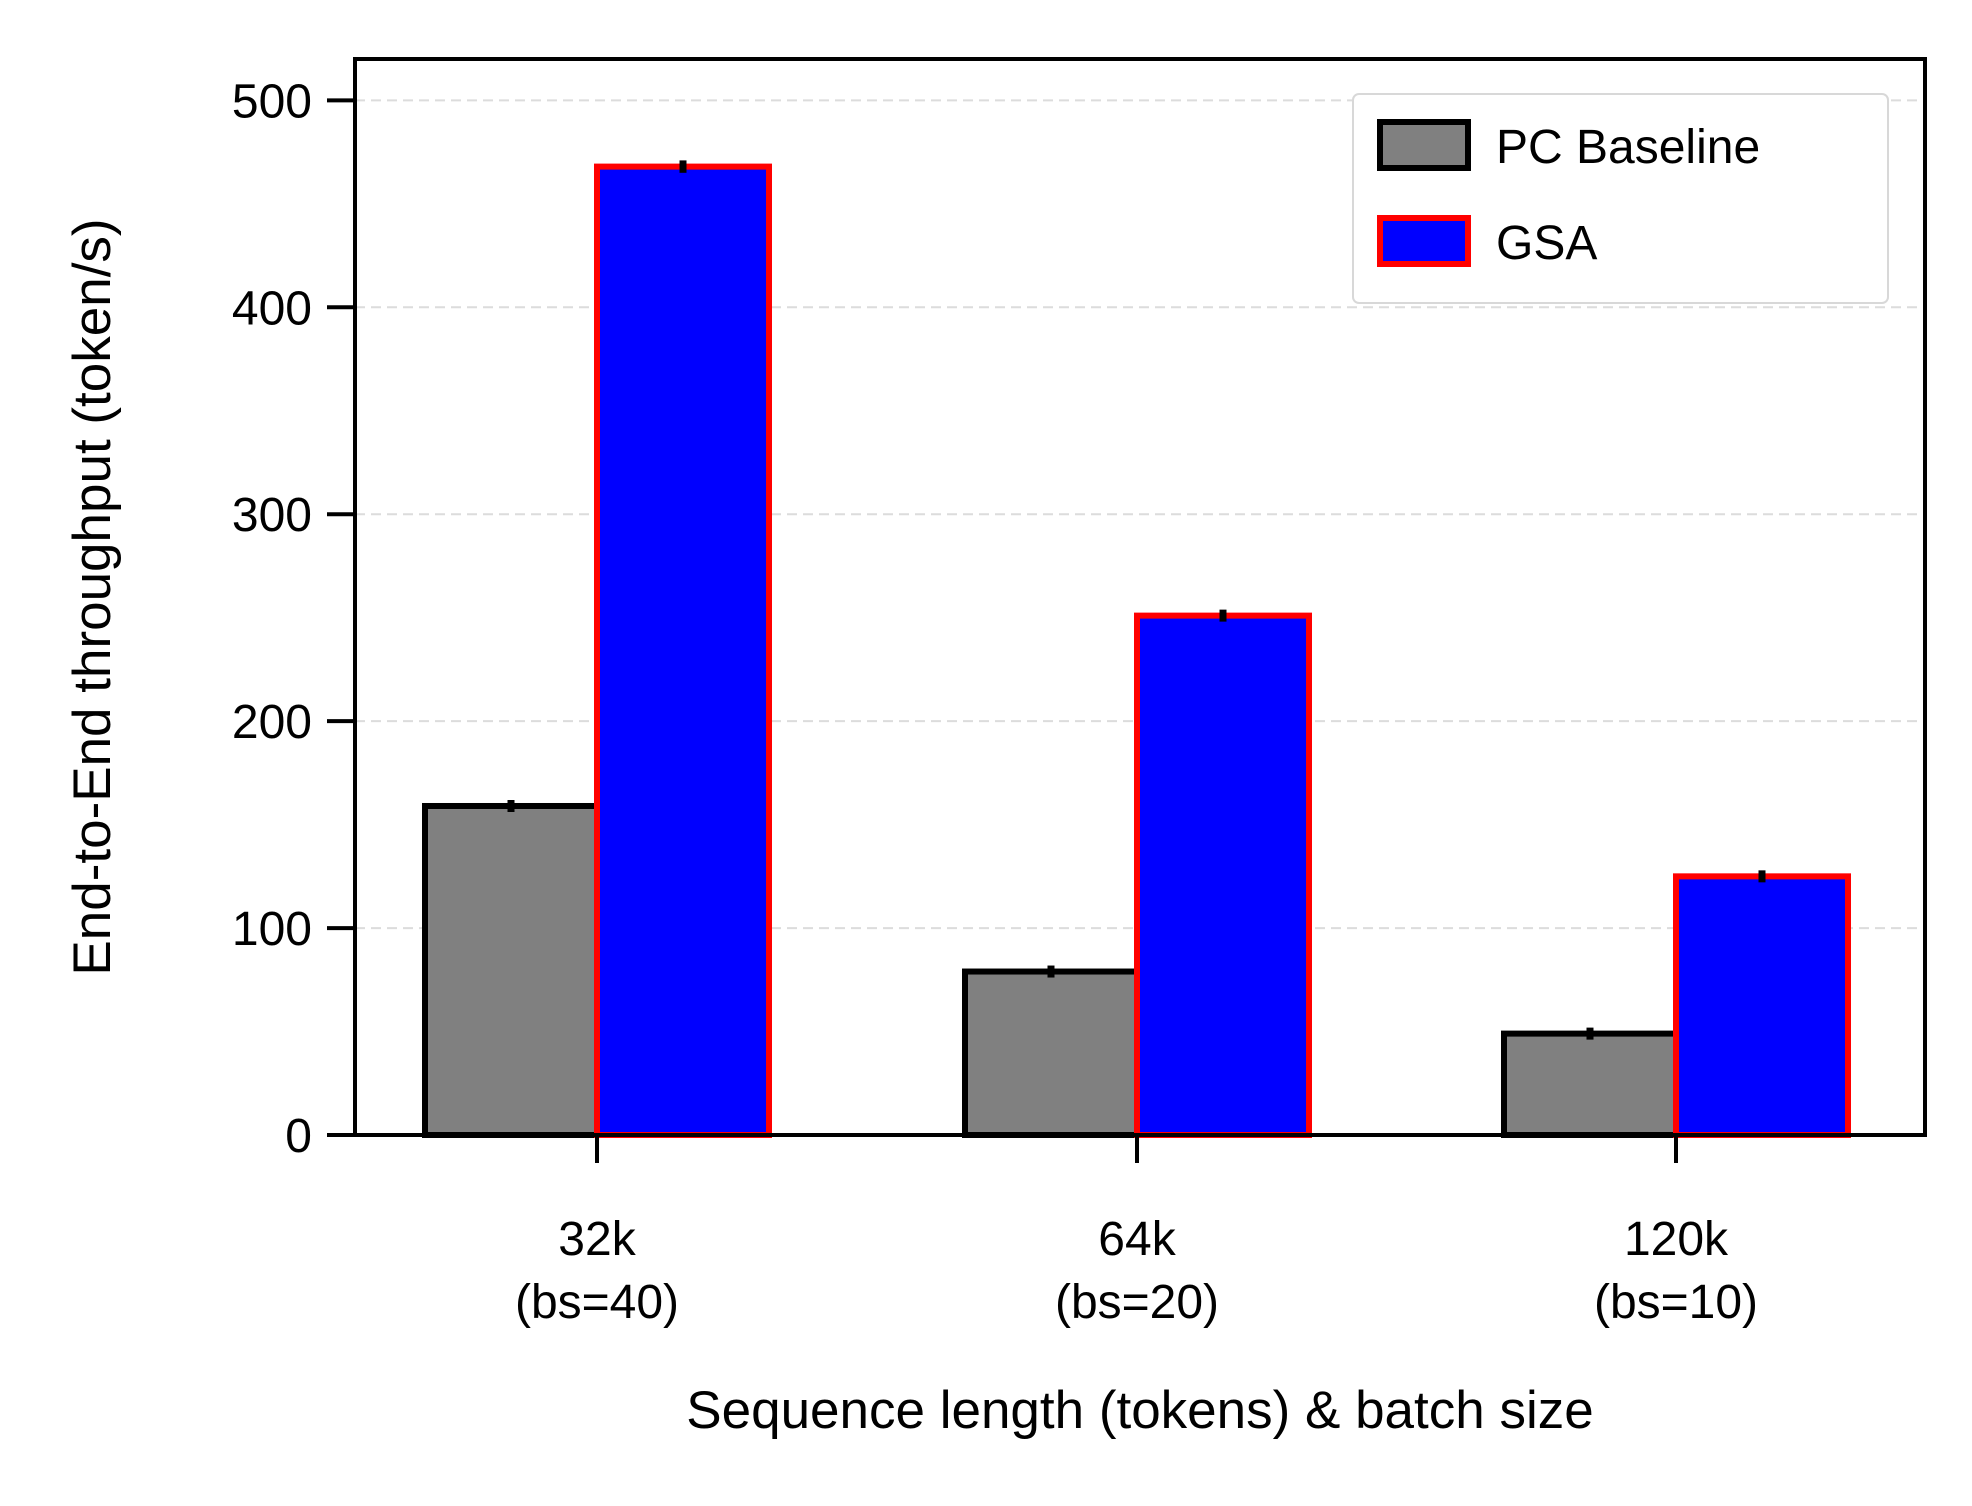  What do you see at coordinates (272, 515) in the screenshot?
I see `y-tick-label: 300` at bounding box center [272, 515].